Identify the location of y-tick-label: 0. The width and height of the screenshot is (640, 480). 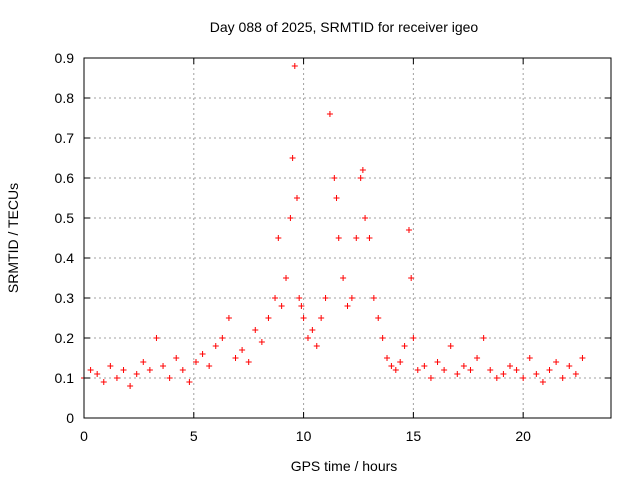
(70, 418).